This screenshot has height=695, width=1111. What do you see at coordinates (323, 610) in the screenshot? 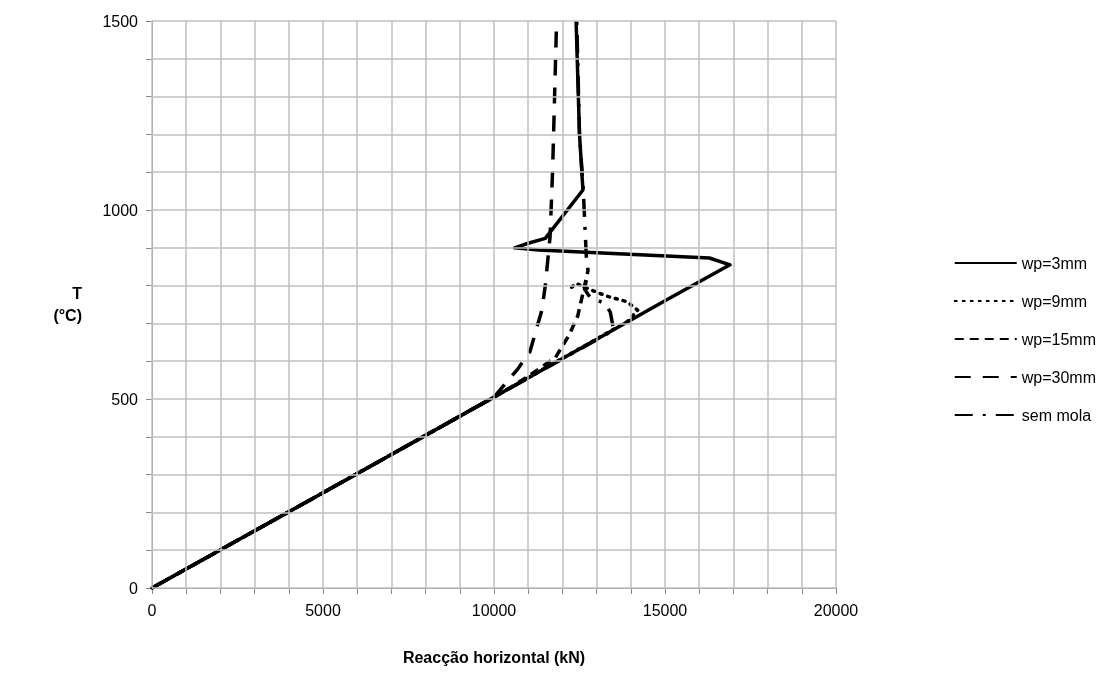
I see `x-tick-label: 5000` at bounding box center [323, 610].